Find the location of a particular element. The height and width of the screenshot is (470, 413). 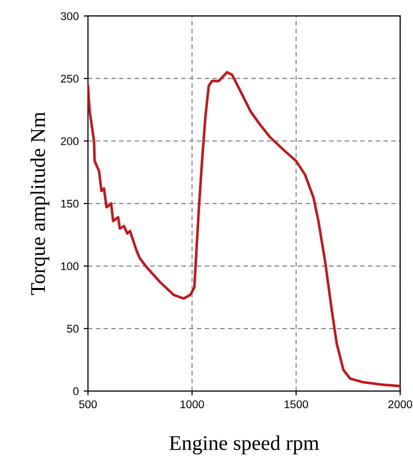

y-tick-label: 0 is located at coordinates (76, 391).